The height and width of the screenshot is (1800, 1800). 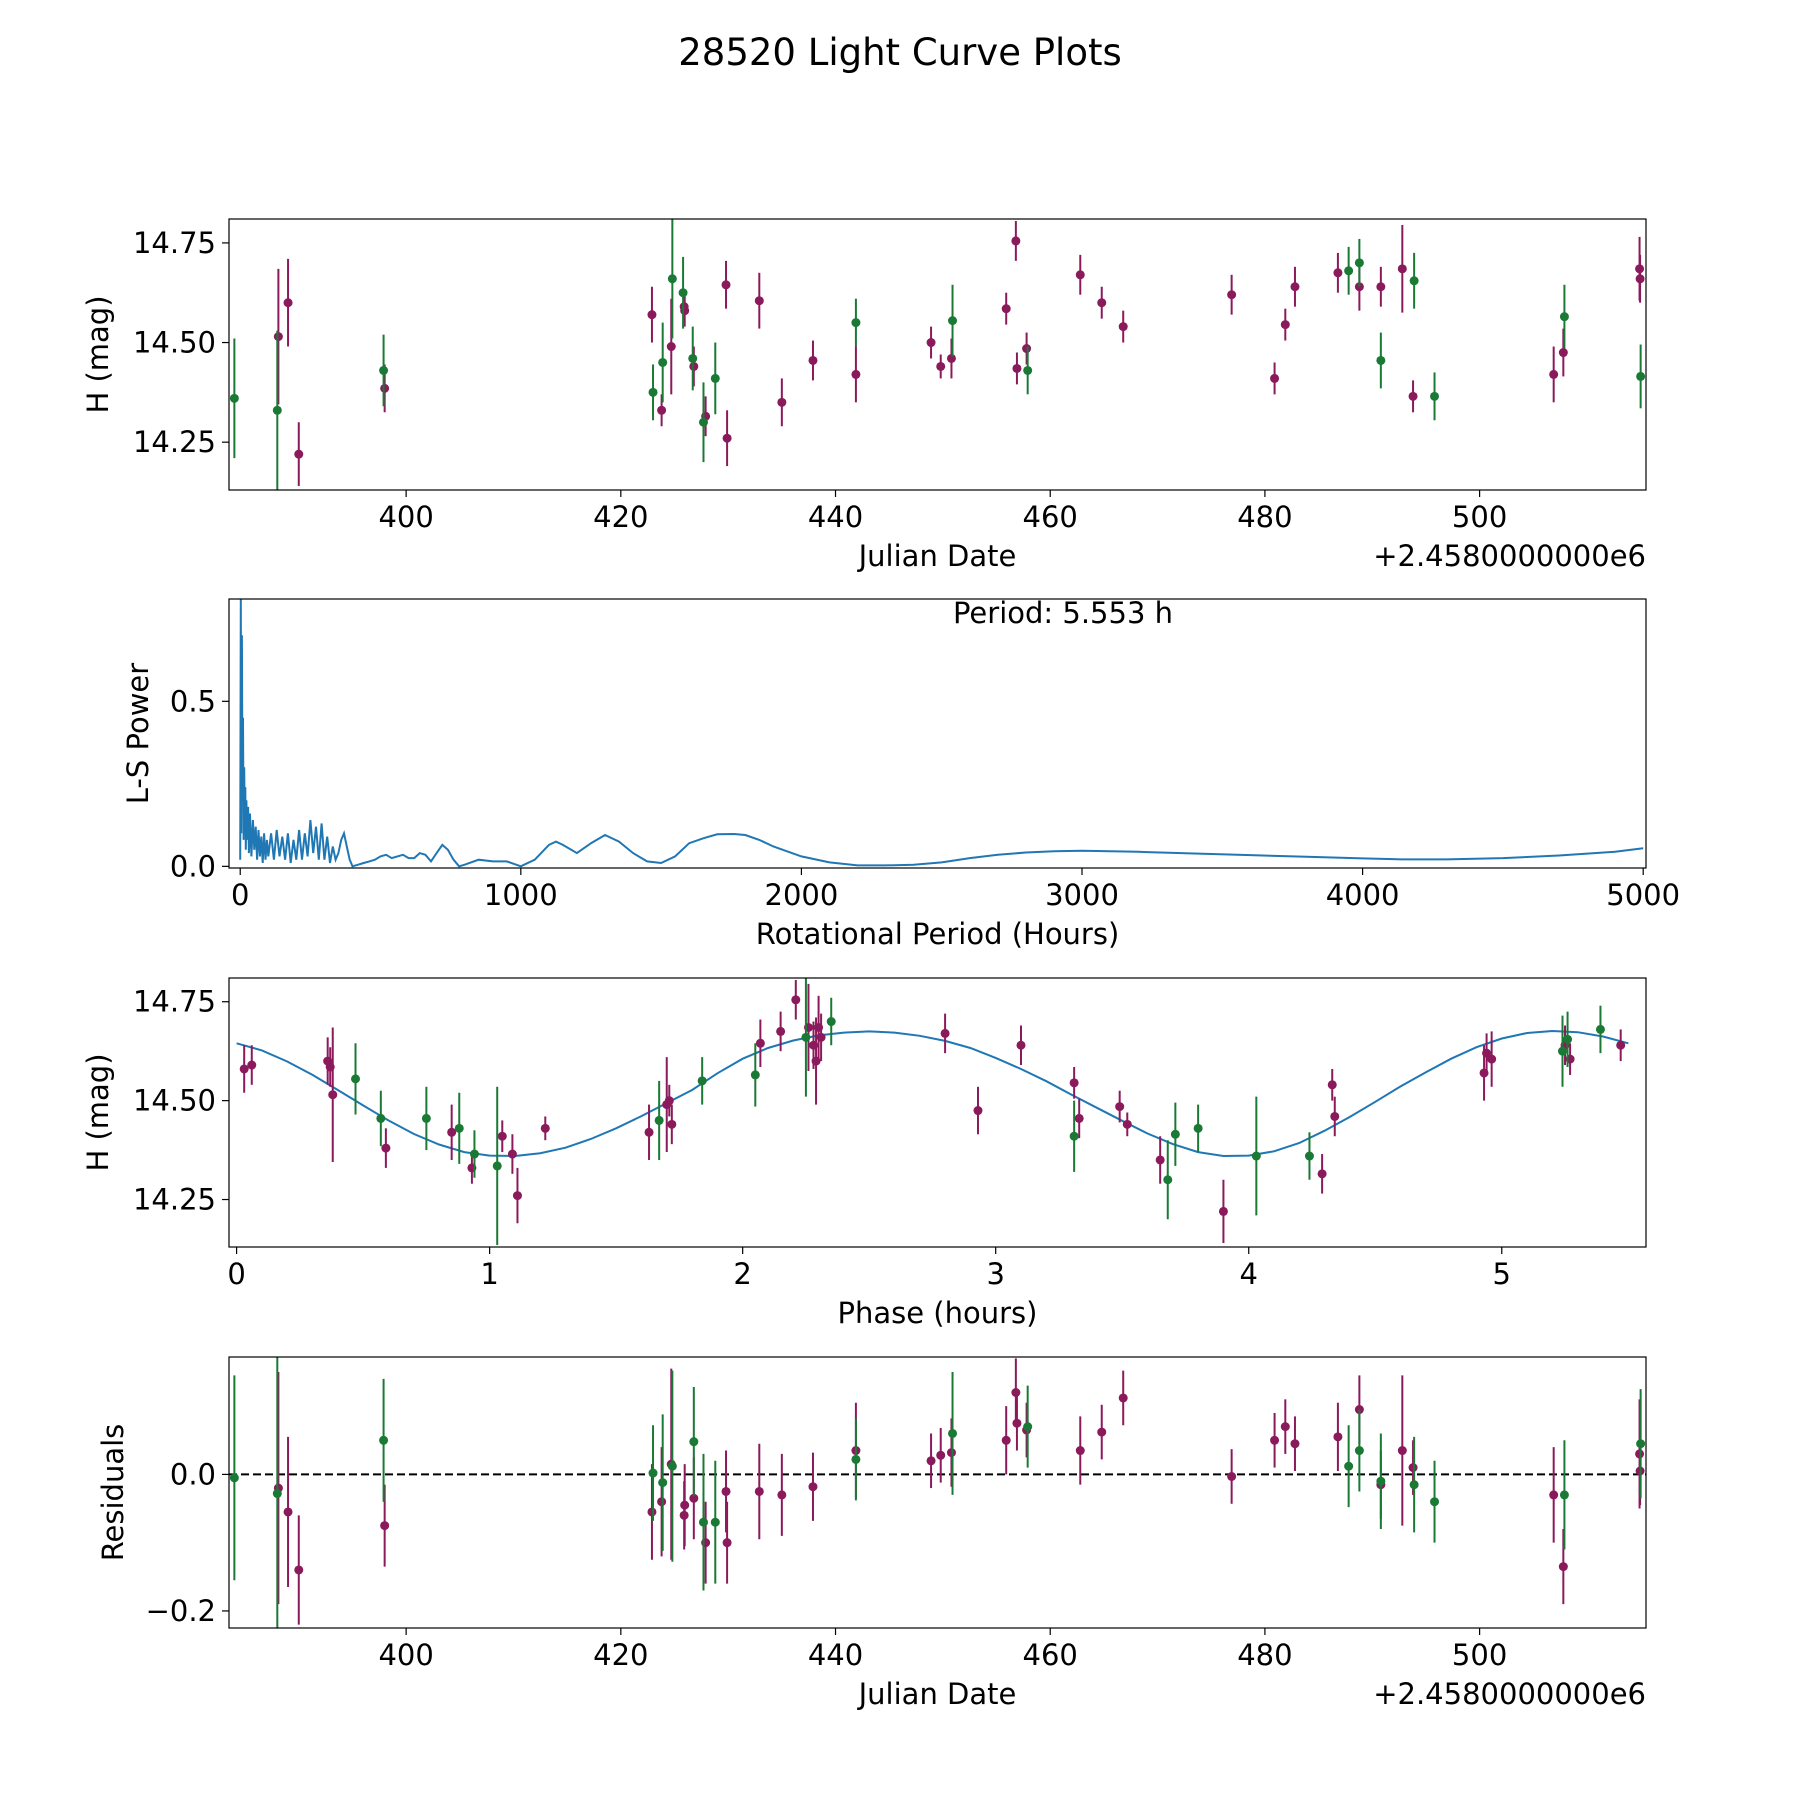 I want to click on y-tick-label: 14.75, so click(x=174, y=1002).